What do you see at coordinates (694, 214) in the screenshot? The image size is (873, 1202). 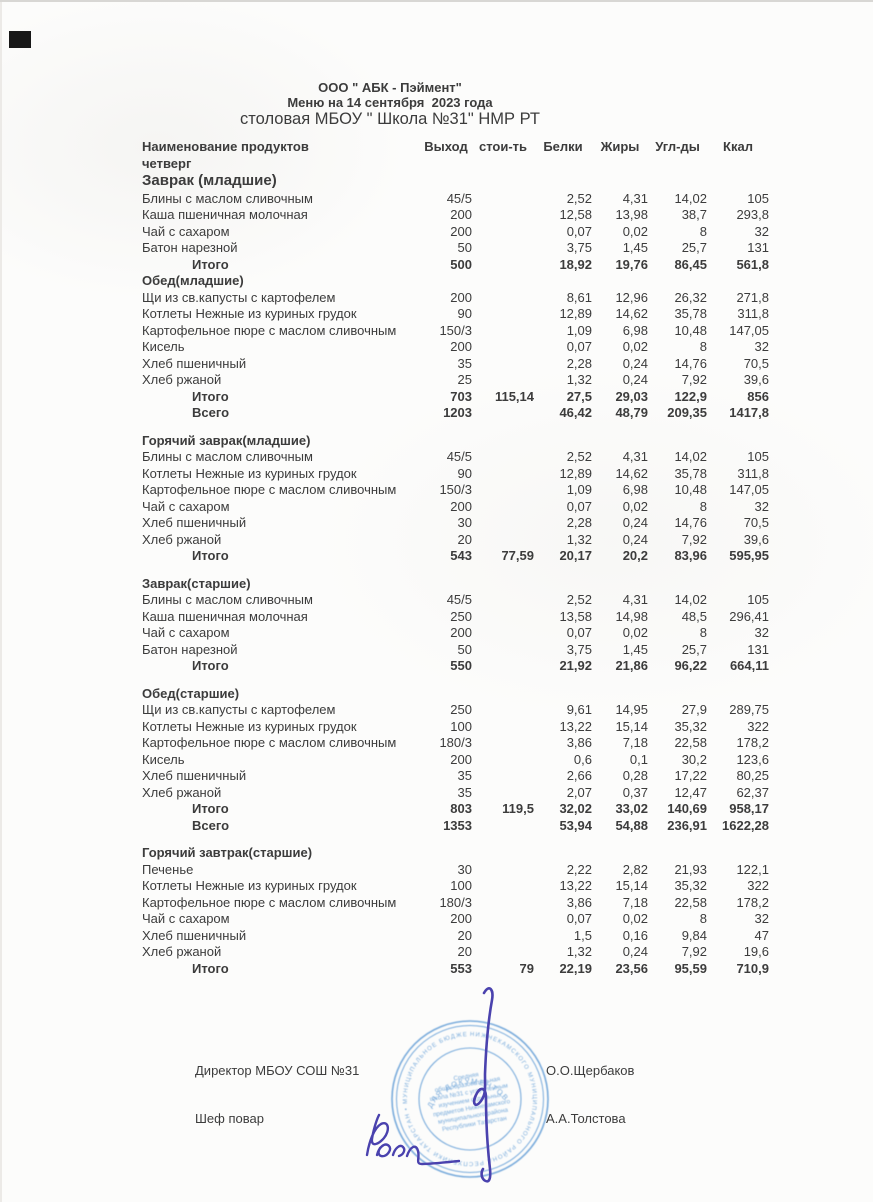 I see `carbs-cell: 38,7` at bounding box center [694, 214].